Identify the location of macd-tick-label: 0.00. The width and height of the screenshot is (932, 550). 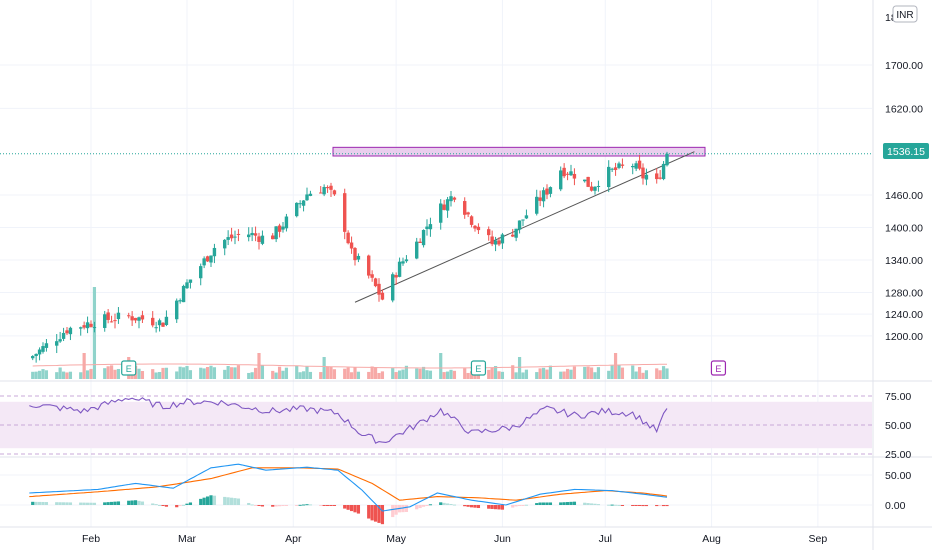
(895, 506).